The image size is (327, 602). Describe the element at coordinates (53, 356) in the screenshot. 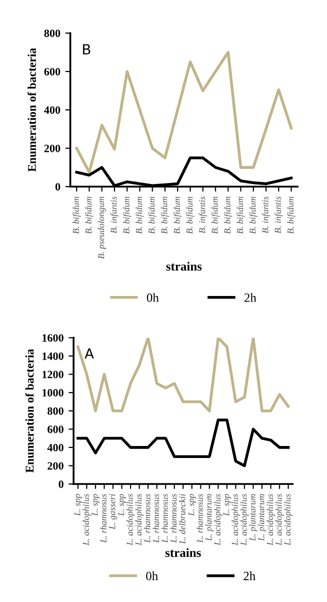

I see `y-tick-label: 1400` at that location.